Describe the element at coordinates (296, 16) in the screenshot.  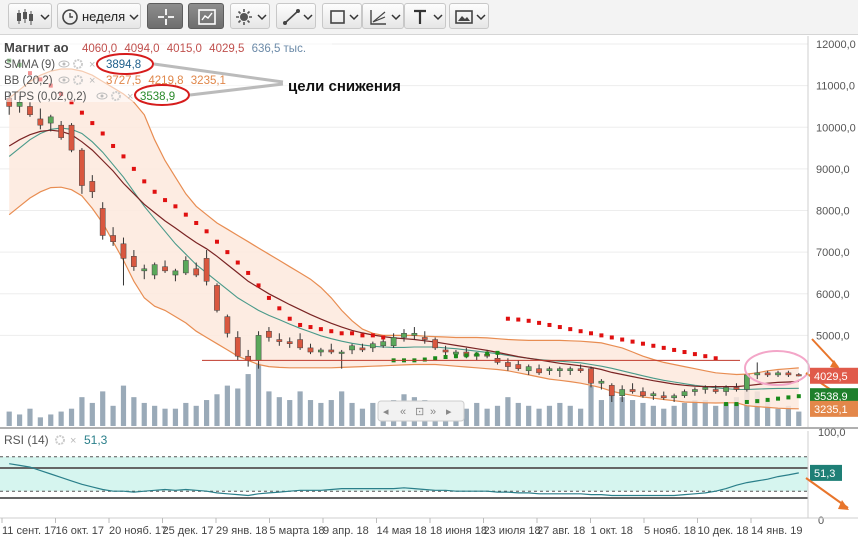
I see `draw-line-dropdown` at that location.